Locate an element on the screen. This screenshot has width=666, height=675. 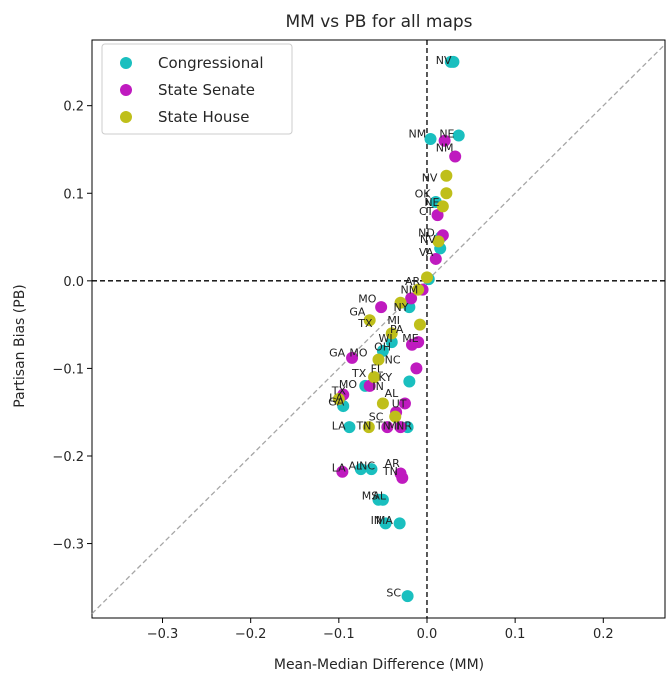
state-label: MS is located at coordinates (370, 495).